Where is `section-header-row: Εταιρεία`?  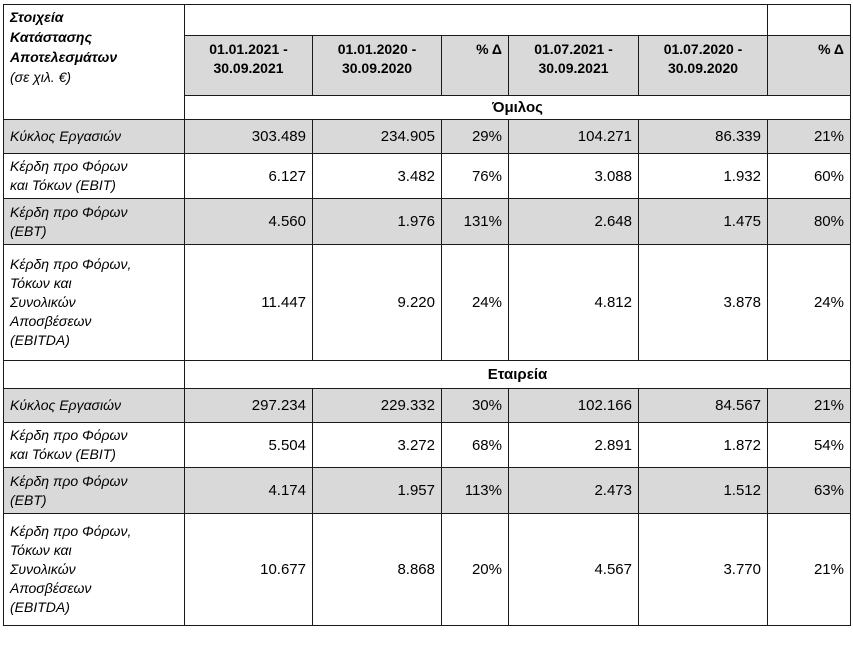 section-header-row: Εταιρεία is located at coordinates (427, 374).